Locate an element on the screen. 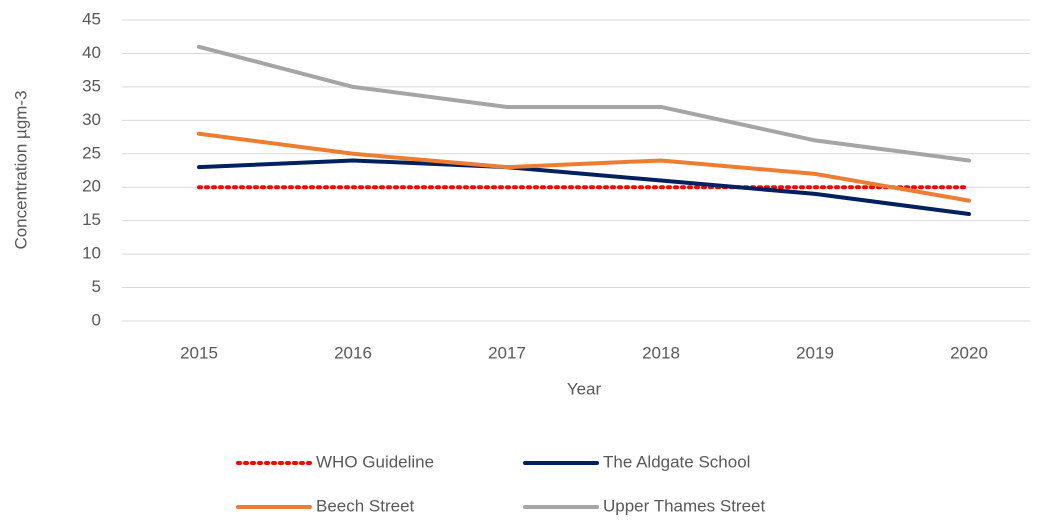 The image size is (1040, 521). legend-label: The Aldgate School is located at coordinates (676, 461).